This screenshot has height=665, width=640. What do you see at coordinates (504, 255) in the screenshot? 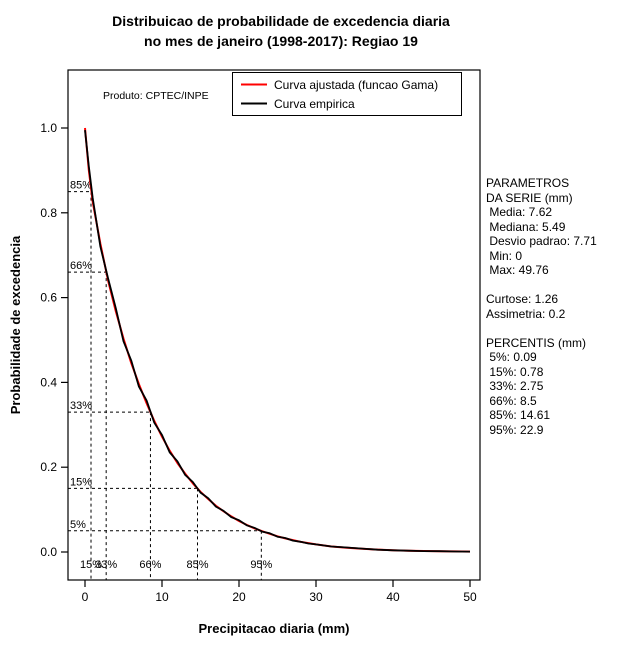
I see `stat-line: Min: 0` at bounding box center [504, 255].